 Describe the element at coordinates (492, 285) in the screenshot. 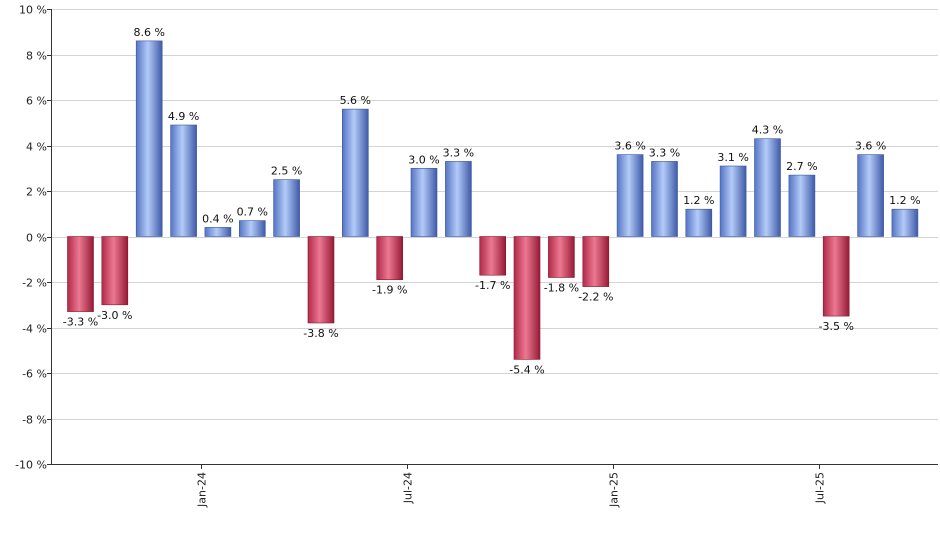

I see `bar-value-label: -1.7 %` at that location.